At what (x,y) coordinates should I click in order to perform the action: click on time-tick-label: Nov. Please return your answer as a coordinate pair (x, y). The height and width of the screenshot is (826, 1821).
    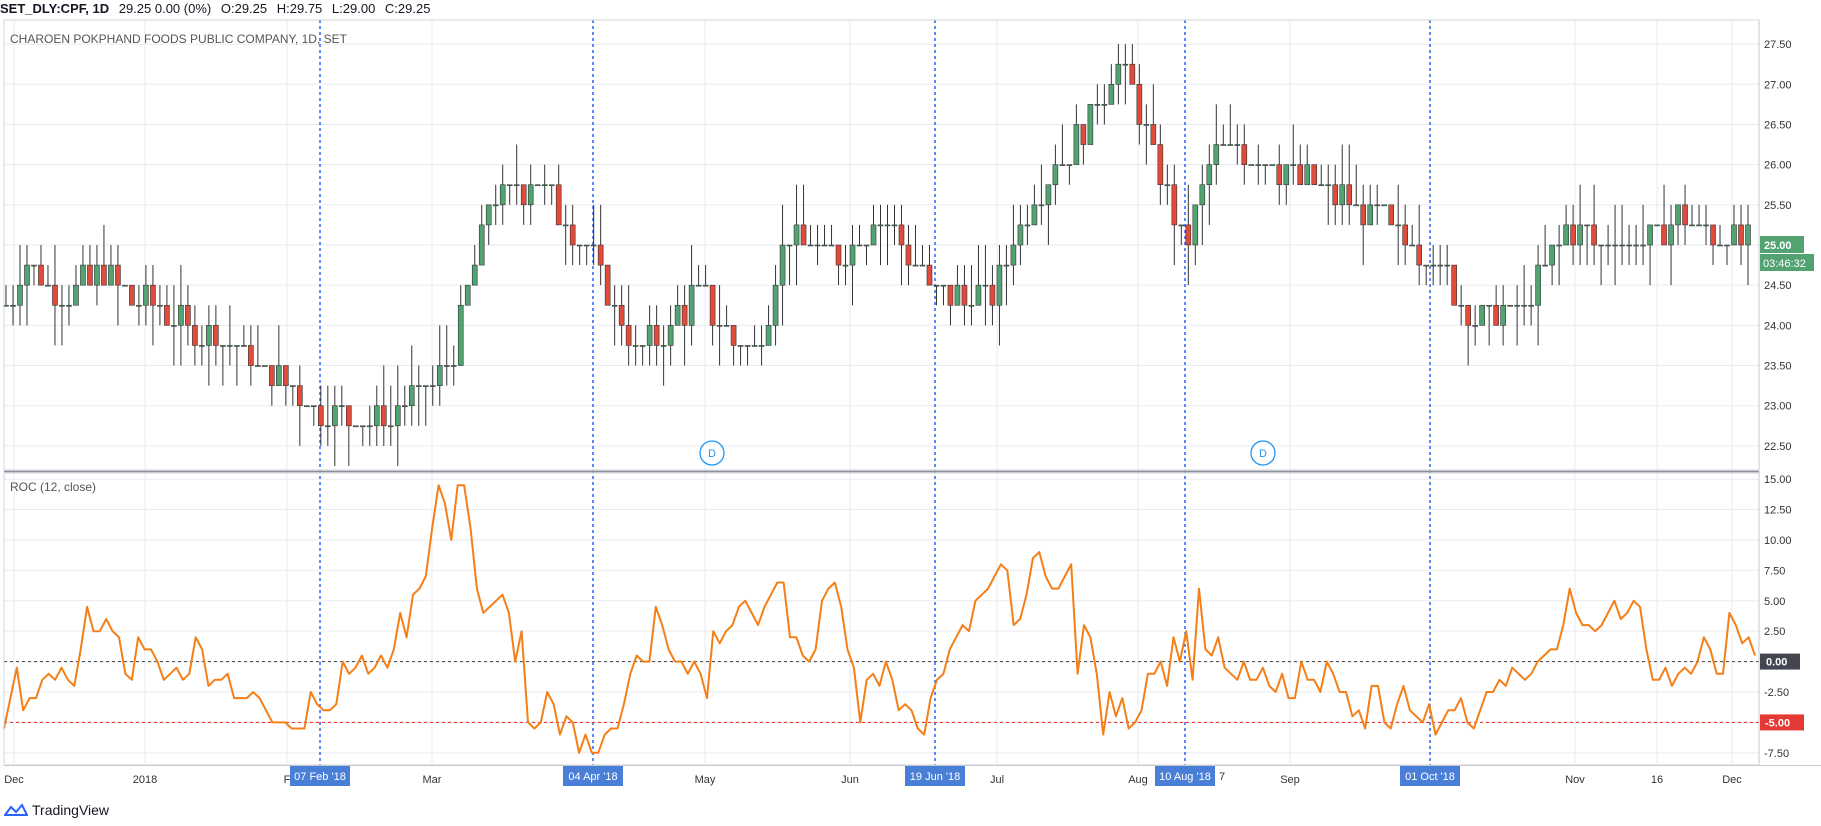
    Looking at the image, I should click on (1575, 780).